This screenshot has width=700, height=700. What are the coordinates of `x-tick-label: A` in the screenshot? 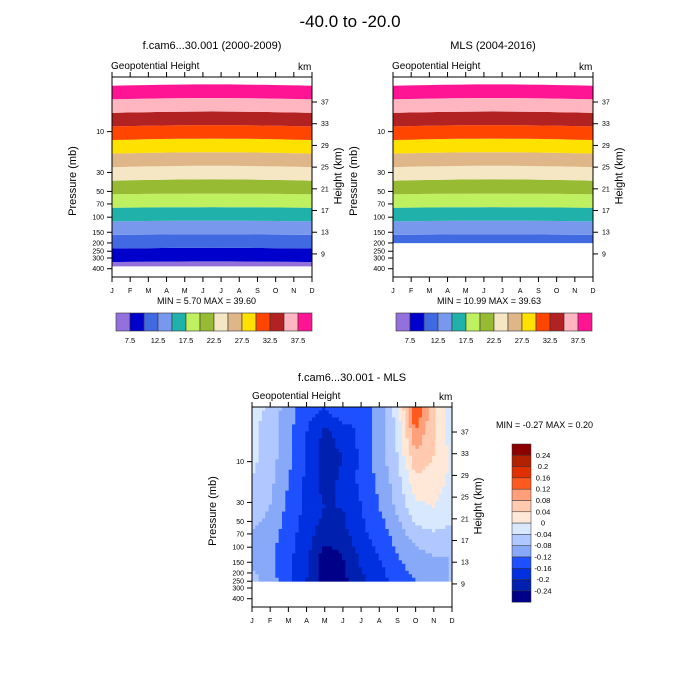 It's located at (239, 291).